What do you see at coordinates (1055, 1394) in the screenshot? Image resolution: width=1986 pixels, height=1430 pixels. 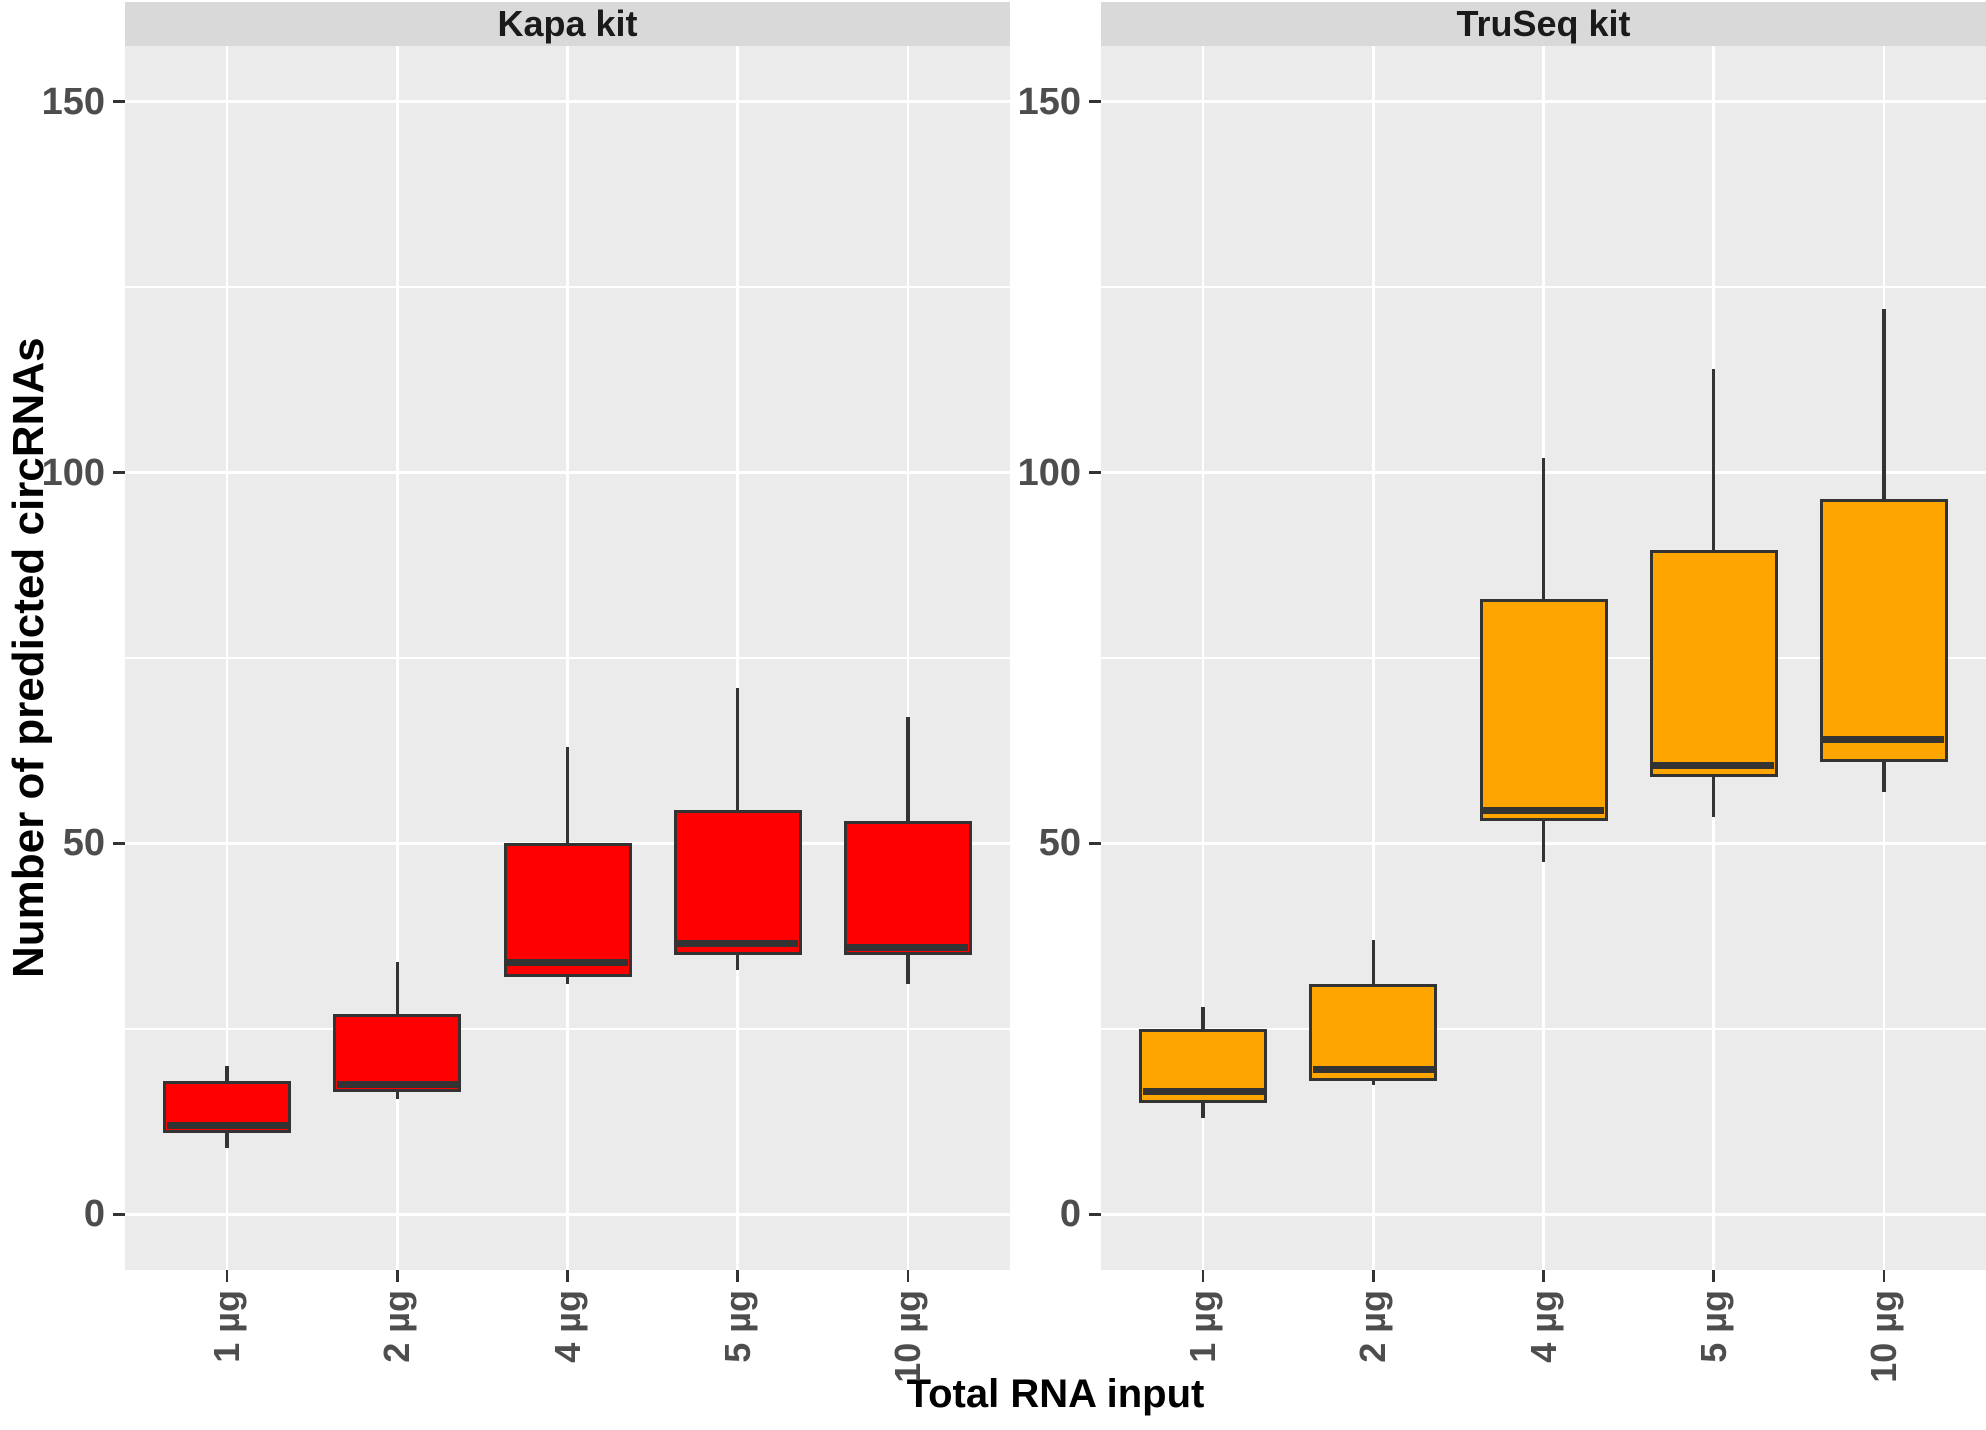 I see `x-axis-title: Total RNA input` at bounding box center [1055, 1394].